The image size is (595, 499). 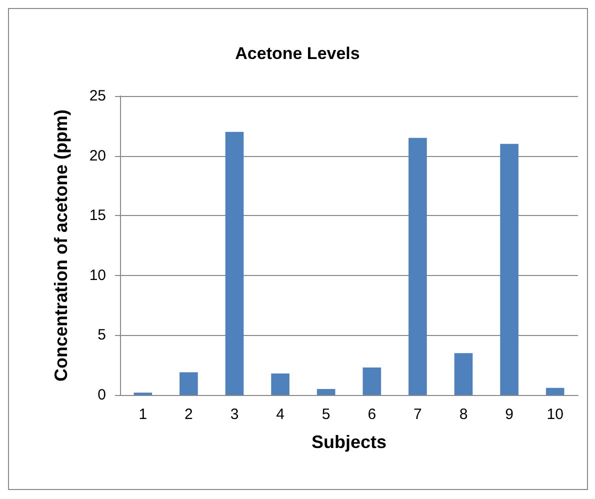 What do you see at coordinates (555, 414) in the screenshot?
I see `x-tick-label: 10` at bounding box center [555, 414].